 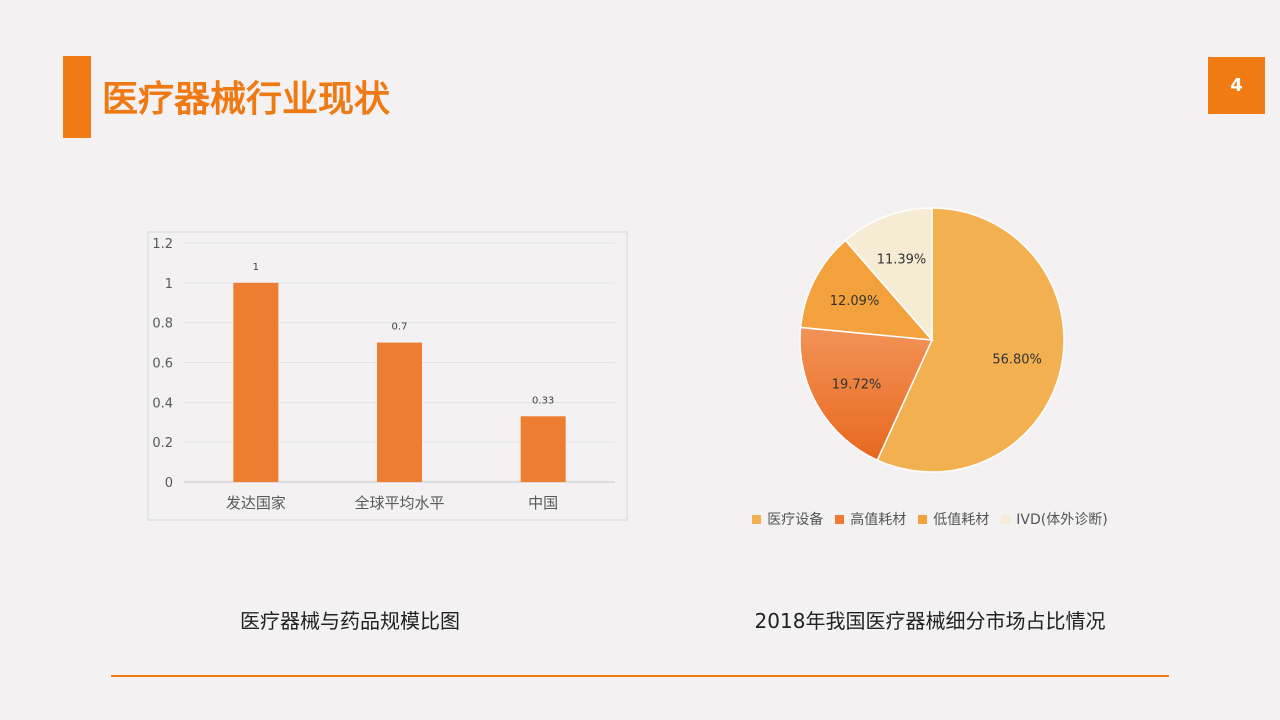 What do you see at coordinates (399, 503) in the screenshot?
I see `x-category-label: 全球平均水平` at bounding box center [399, 503].